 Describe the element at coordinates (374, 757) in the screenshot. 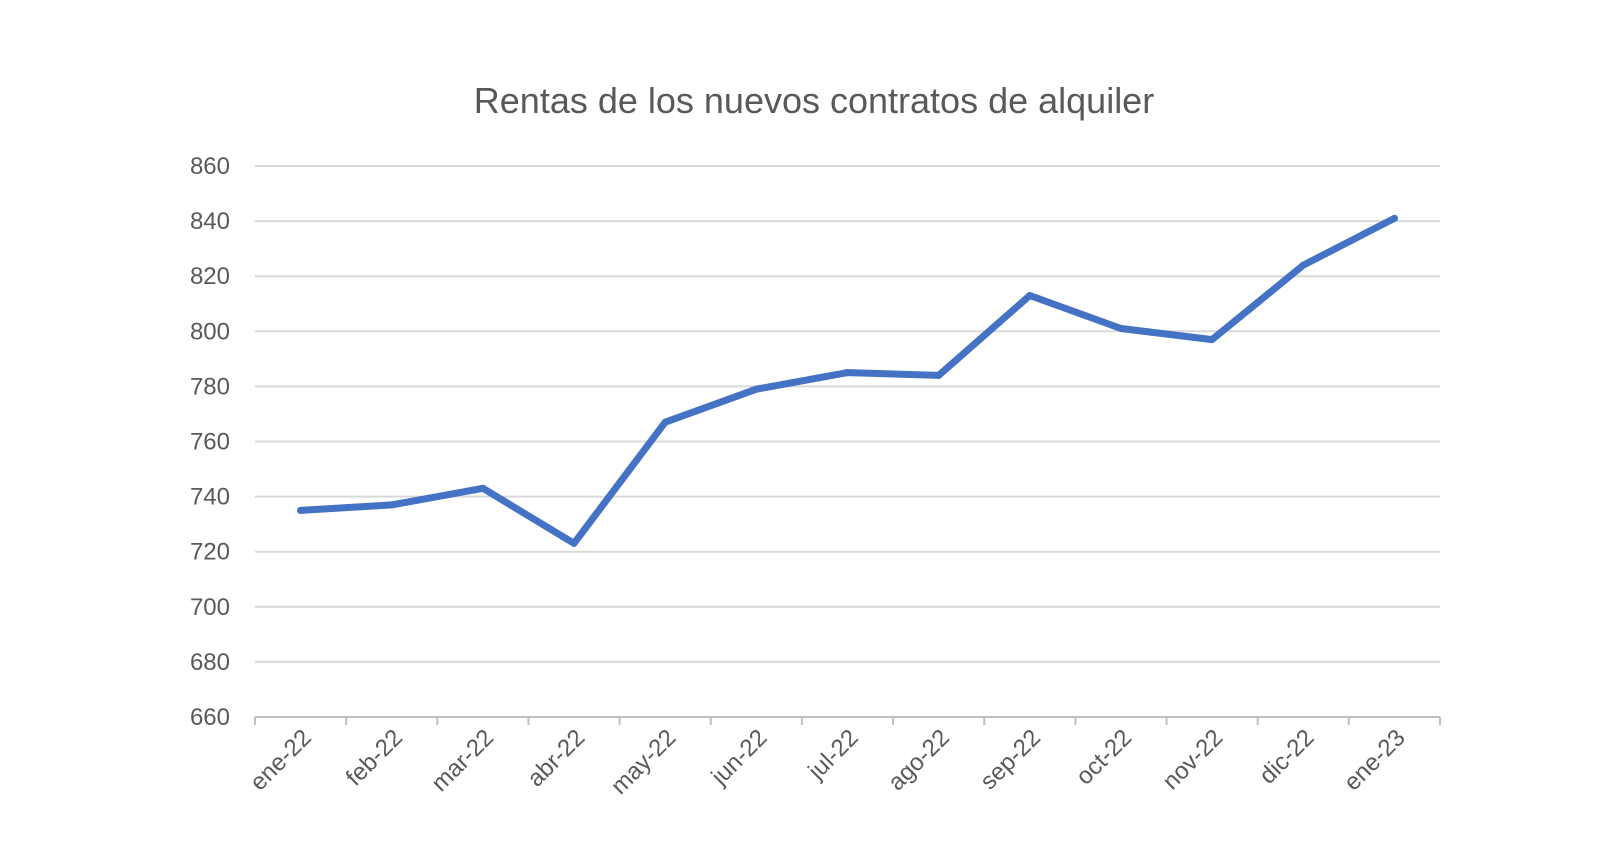

I see `x-tick-label: feb-22` at that location.